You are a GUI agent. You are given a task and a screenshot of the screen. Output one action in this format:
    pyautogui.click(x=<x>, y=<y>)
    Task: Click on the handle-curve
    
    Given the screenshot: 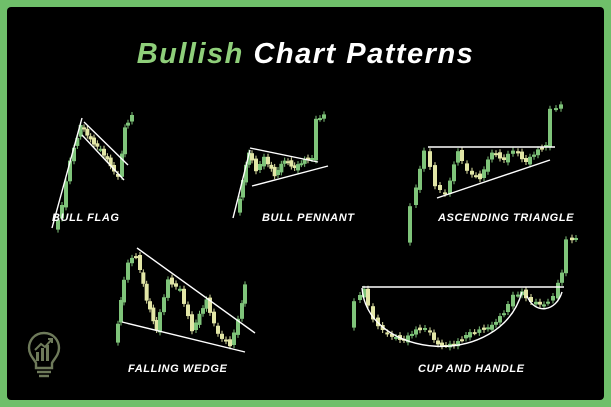 What is the action you would take?
    pyautogui.click(x=544, y=300)
    